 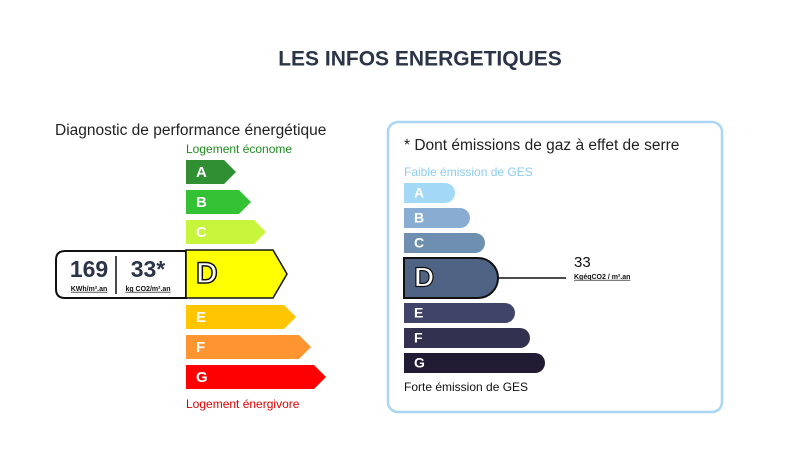 I want to click on ges-letter: C, so click(x=419, y=243).